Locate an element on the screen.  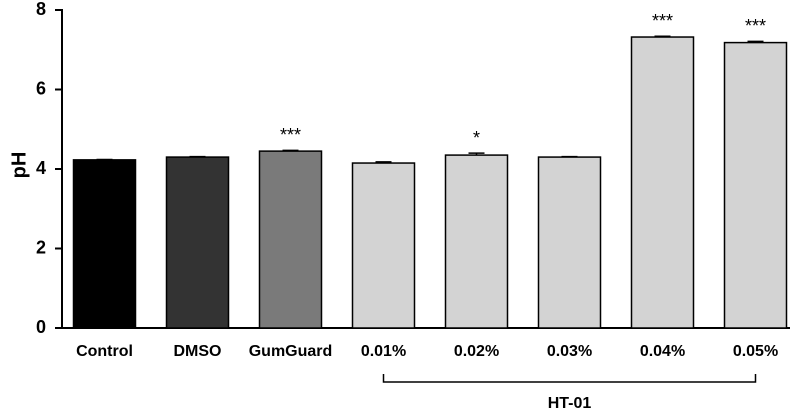
y-axis-label: pH is located at coordinates (19, 165).